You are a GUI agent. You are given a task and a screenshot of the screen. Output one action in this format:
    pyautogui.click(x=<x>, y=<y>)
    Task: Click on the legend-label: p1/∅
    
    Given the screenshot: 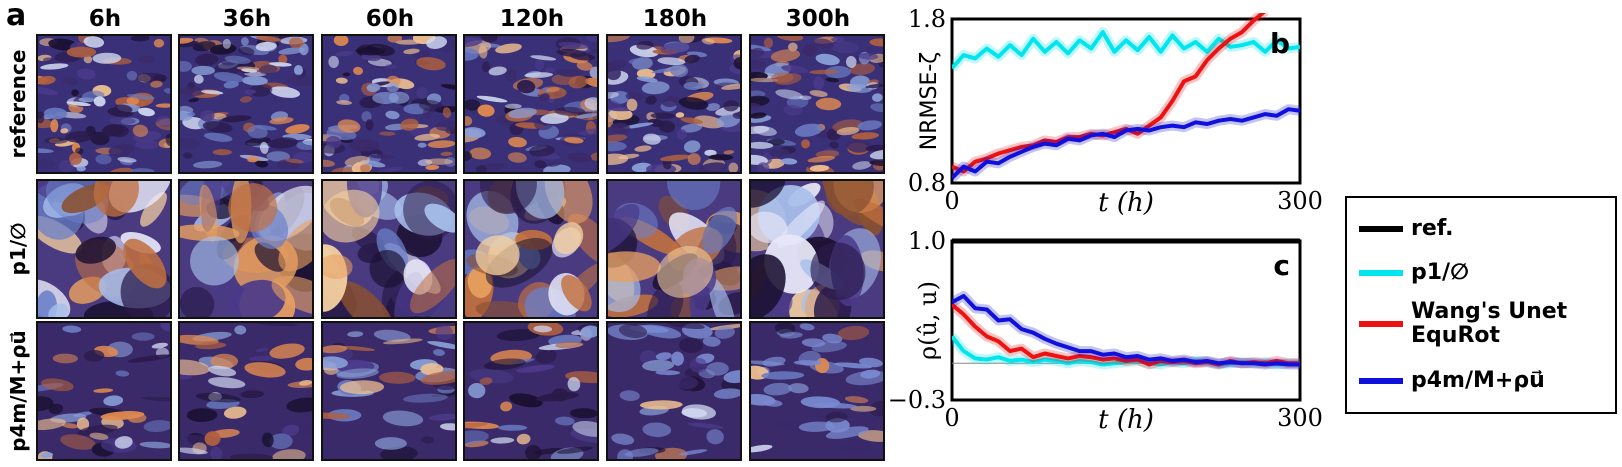 What is the action you would take?
    pyautogui.click(x=1440, y=272)
    